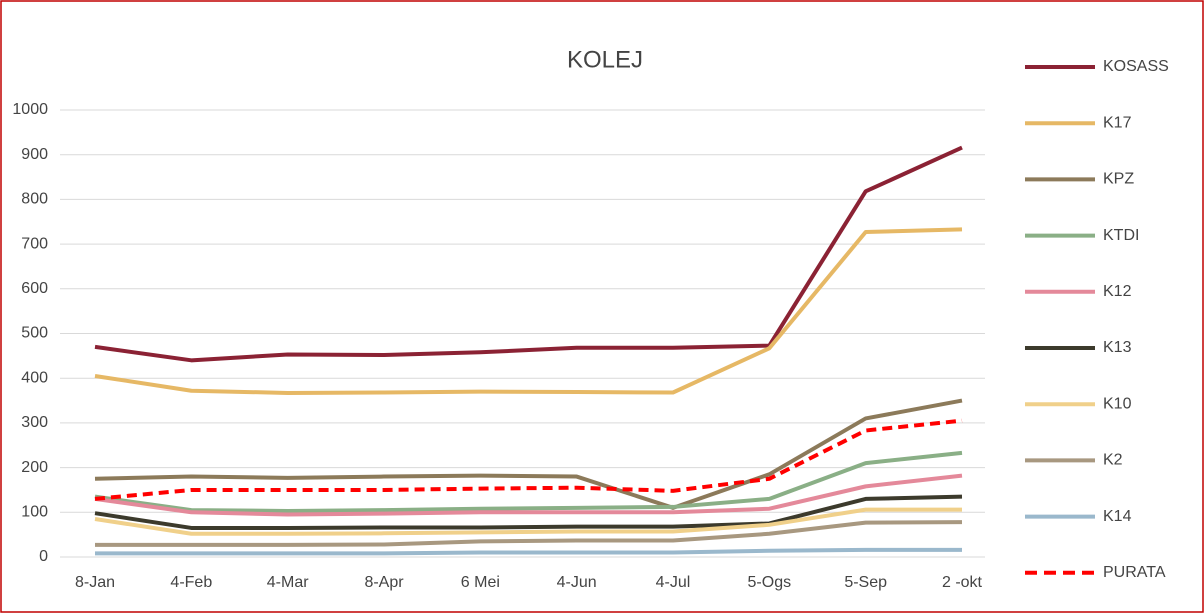 This screenshot has height=613, width=1204. I want to click on y-tick-label: 700, so click(34, 243).